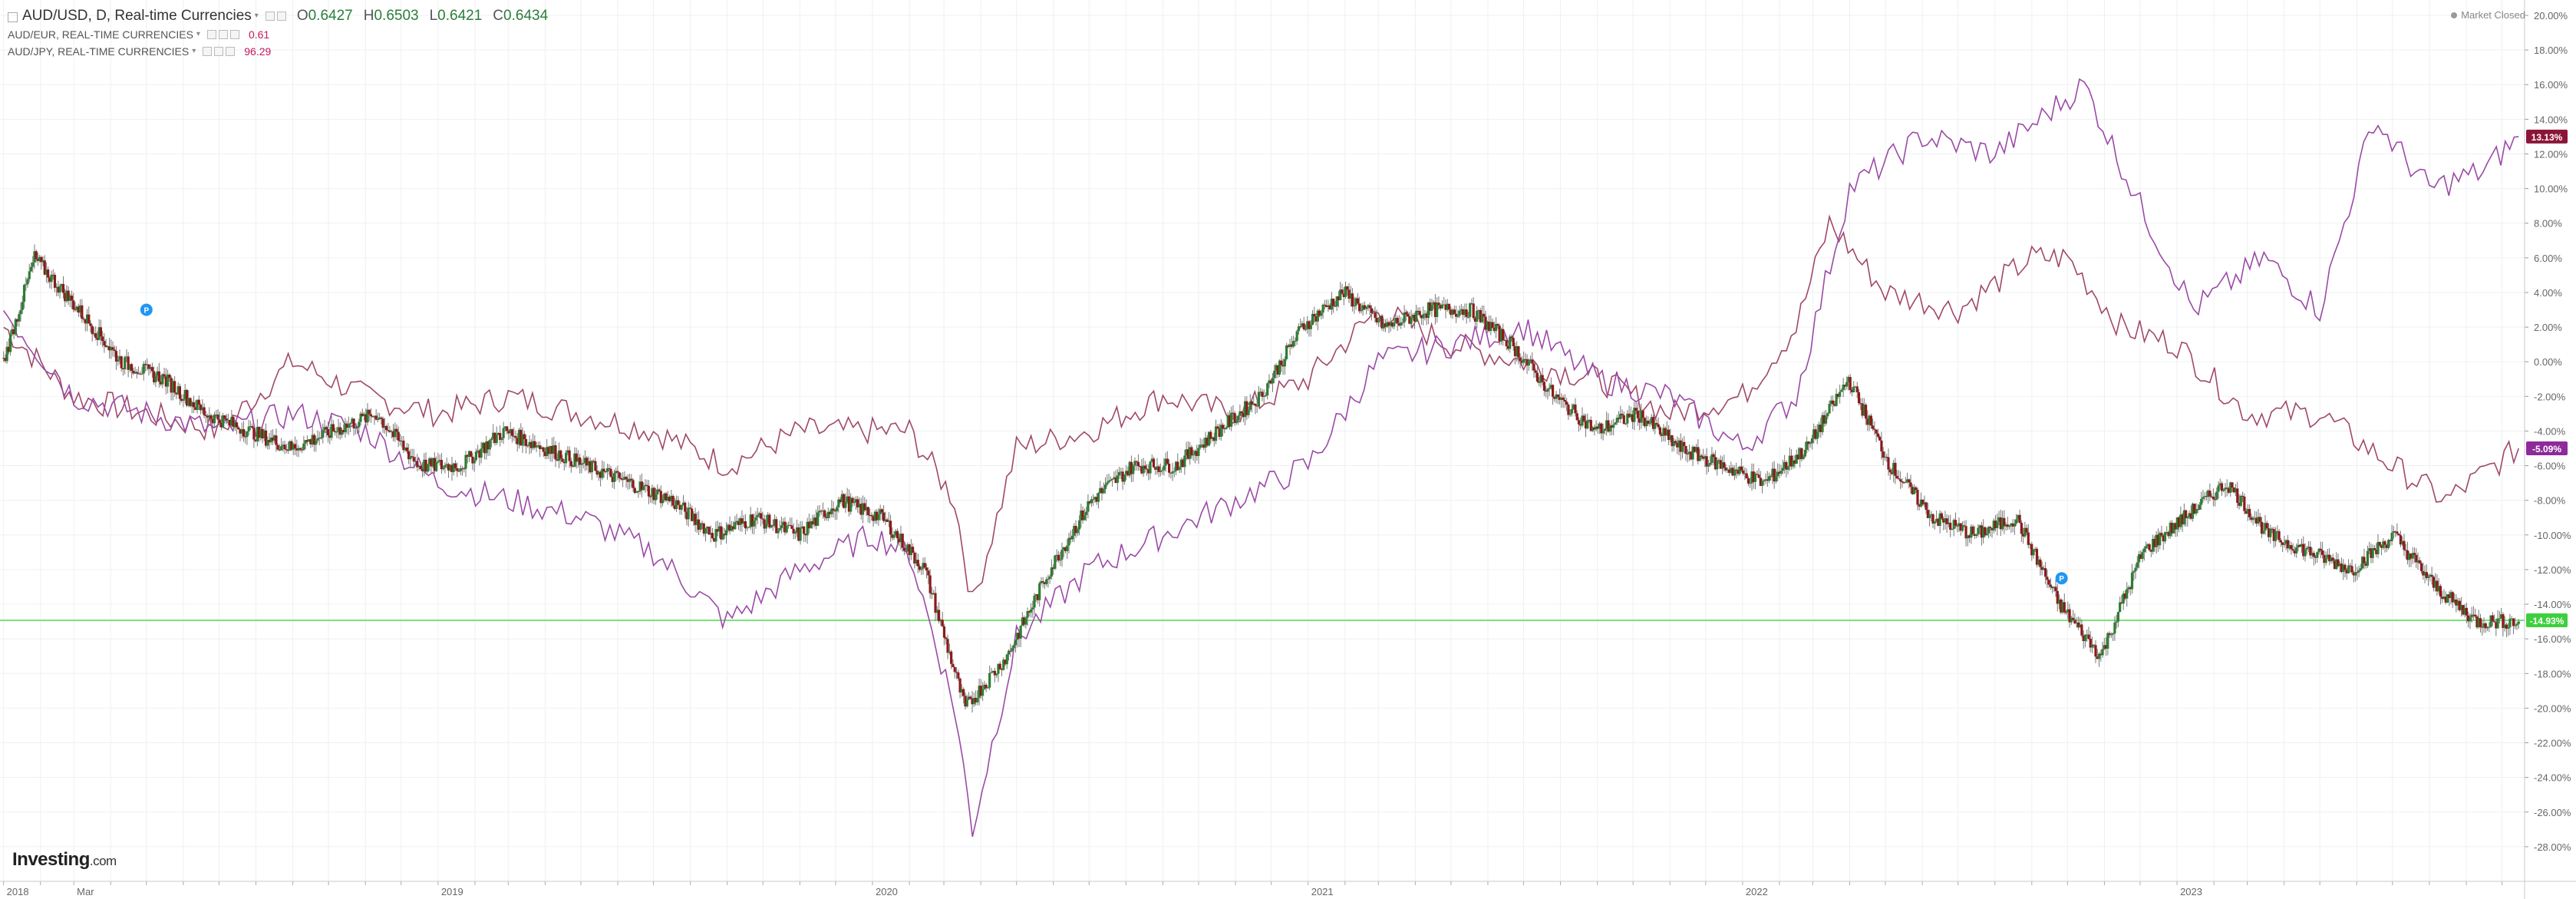  Describe the element at coordinates (101, 34) in the screenshot. I see `compare-series-label: AUD/EUR, REAL-TIME CURRENCIES` at that location.